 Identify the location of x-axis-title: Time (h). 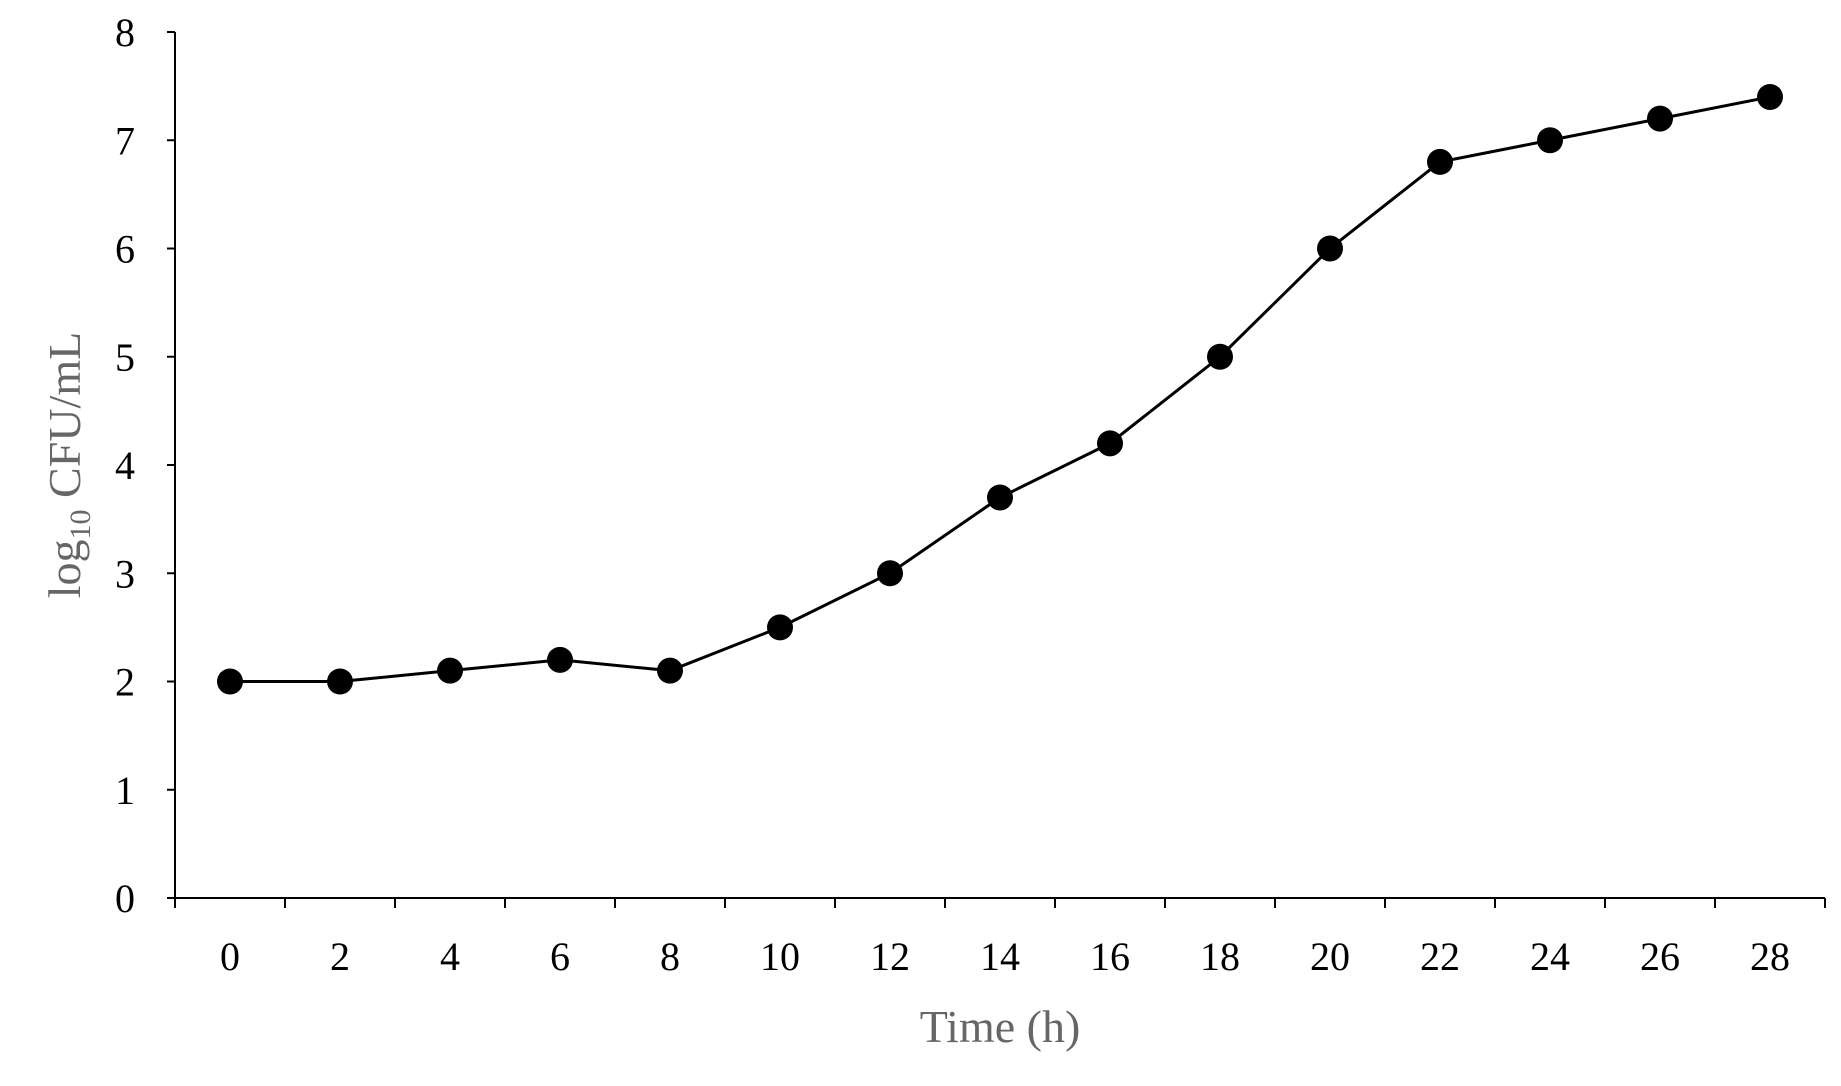
(1000, 1026).